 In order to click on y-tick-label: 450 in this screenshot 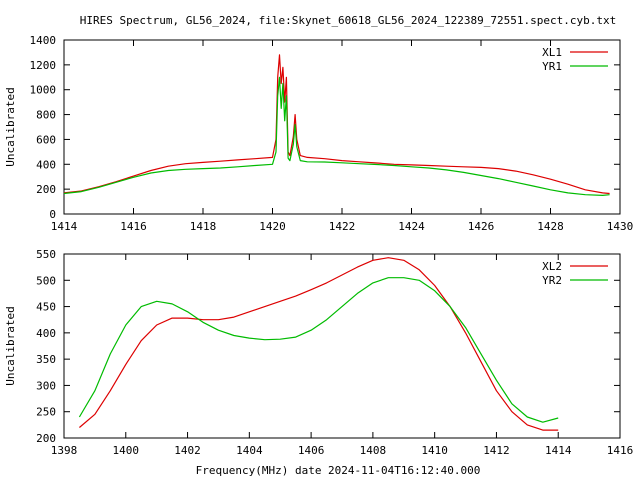, I will do `click(46, 307)`.